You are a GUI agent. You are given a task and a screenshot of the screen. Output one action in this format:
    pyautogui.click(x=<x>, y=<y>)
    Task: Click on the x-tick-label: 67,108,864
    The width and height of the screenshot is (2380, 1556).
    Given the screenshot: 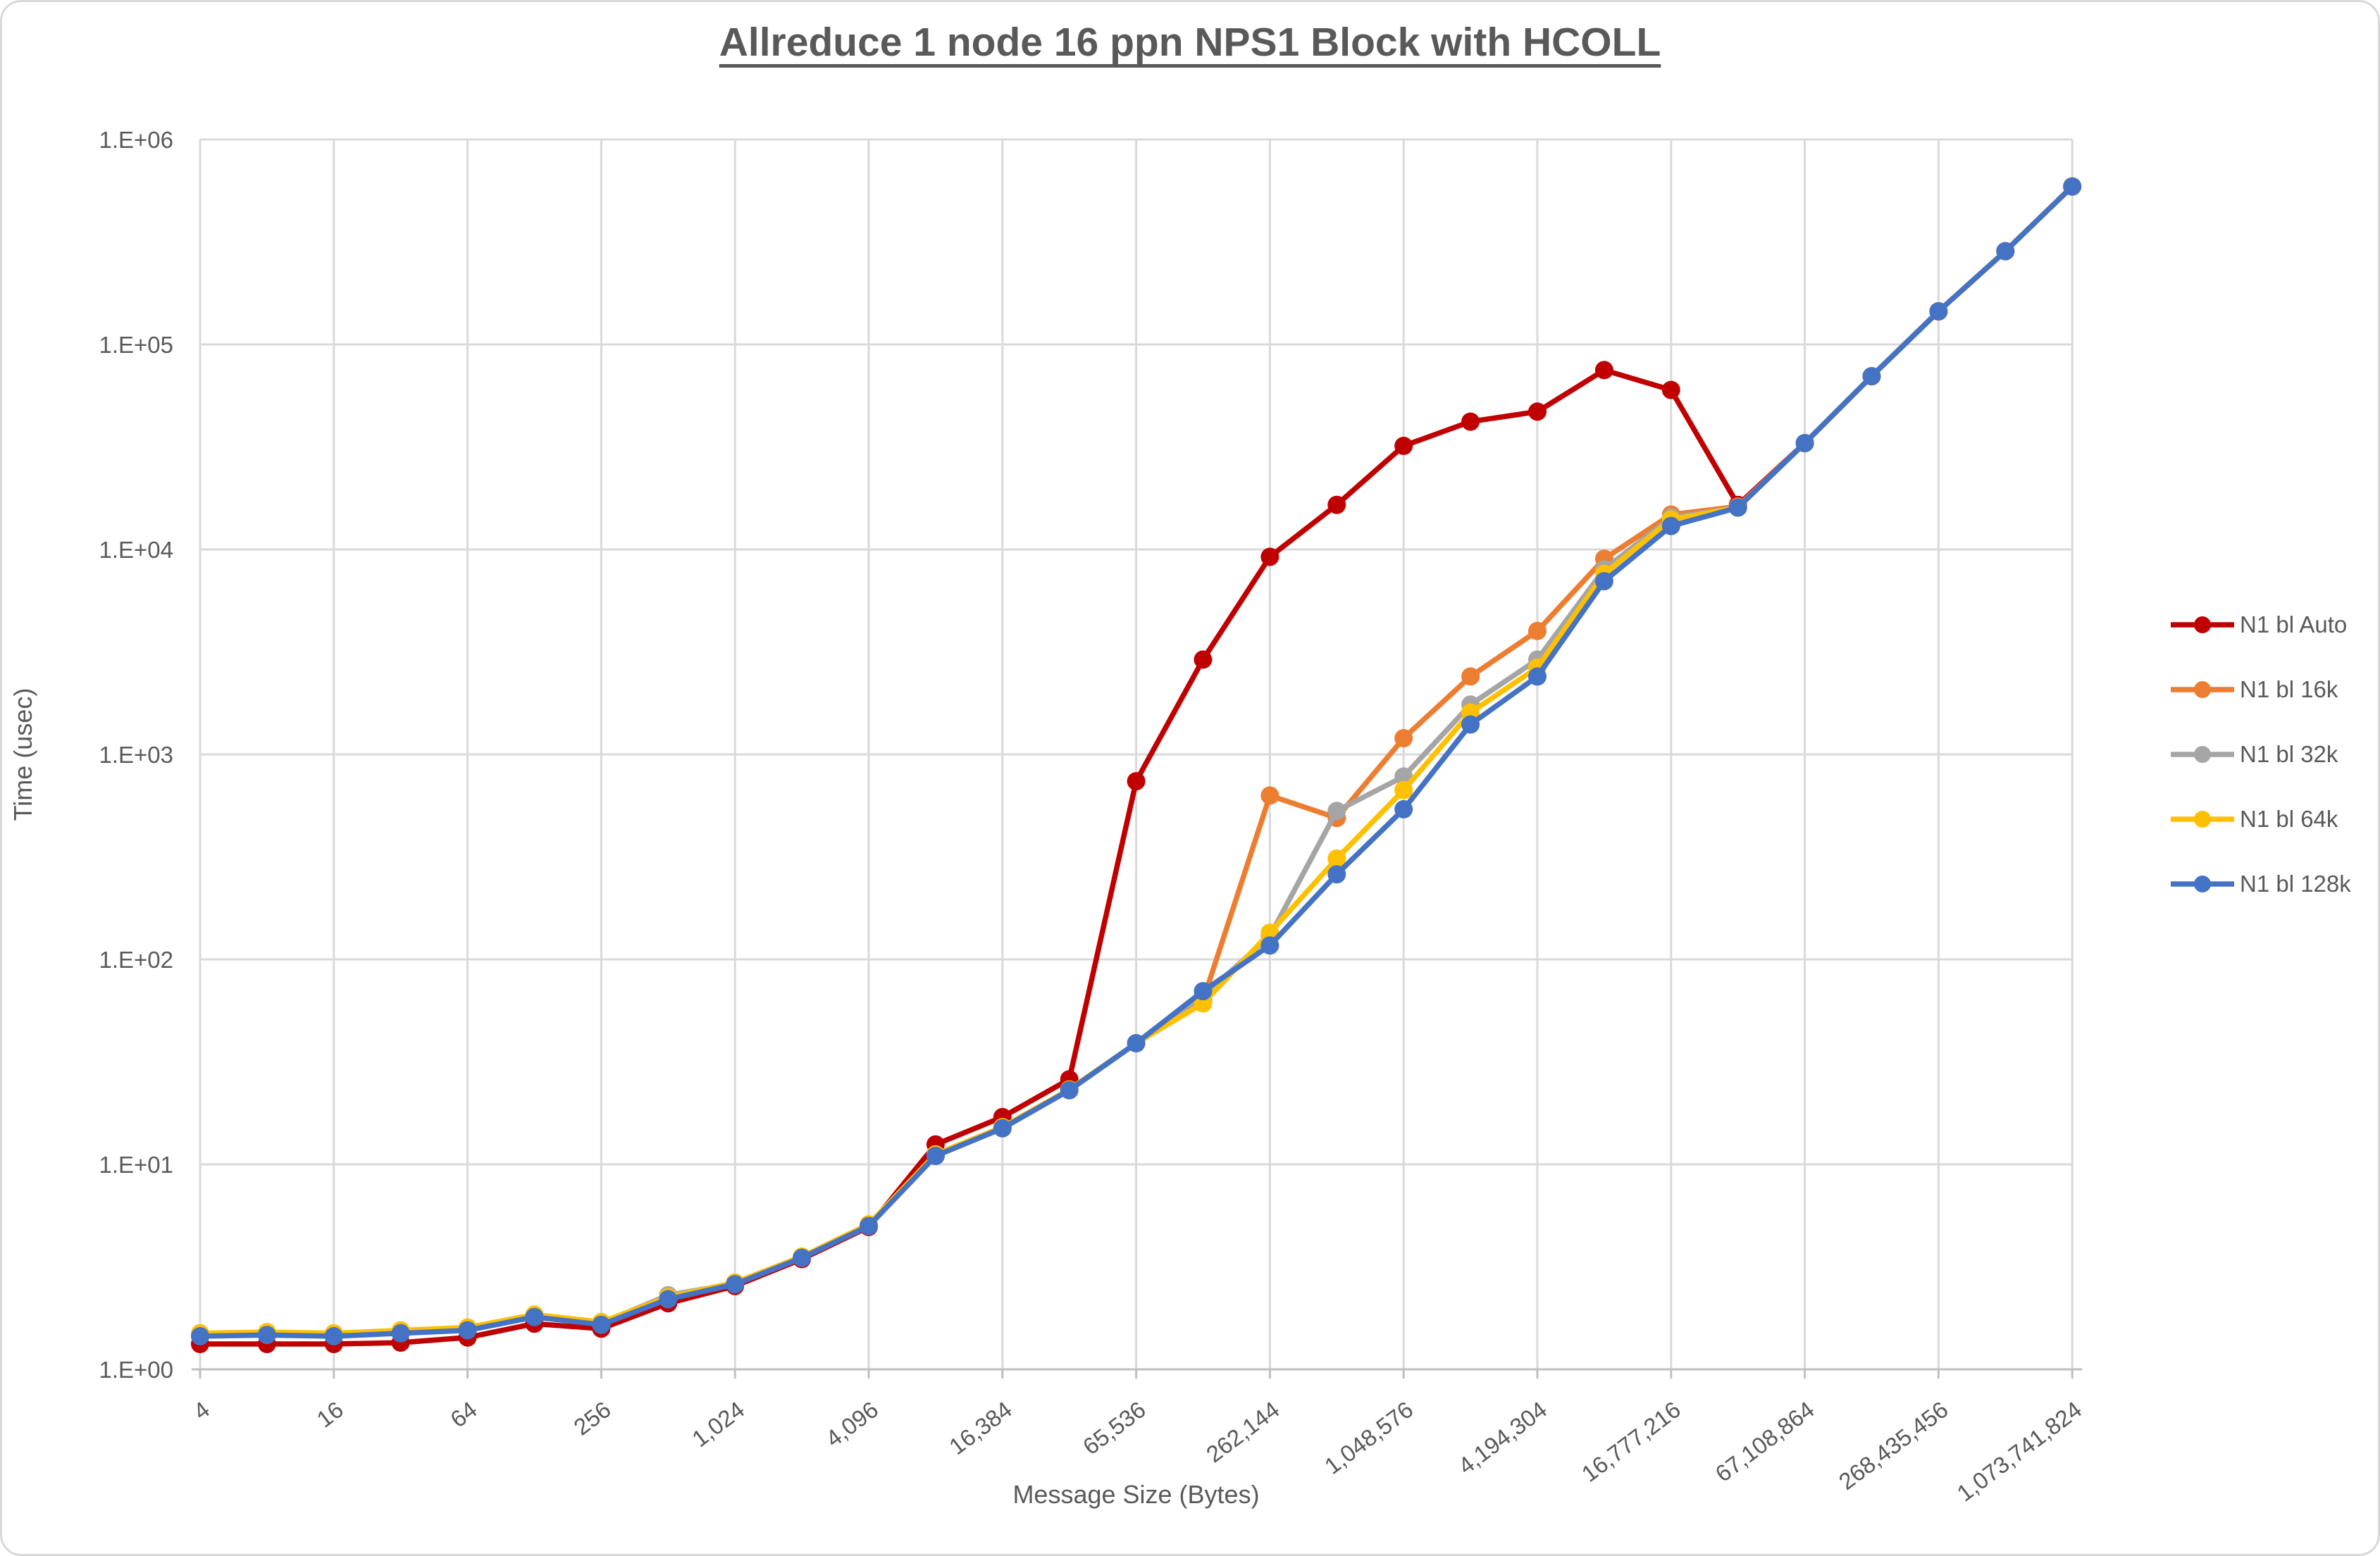 What is the action you would take?
    pyautogui.click(x=1765, y=1441)
    